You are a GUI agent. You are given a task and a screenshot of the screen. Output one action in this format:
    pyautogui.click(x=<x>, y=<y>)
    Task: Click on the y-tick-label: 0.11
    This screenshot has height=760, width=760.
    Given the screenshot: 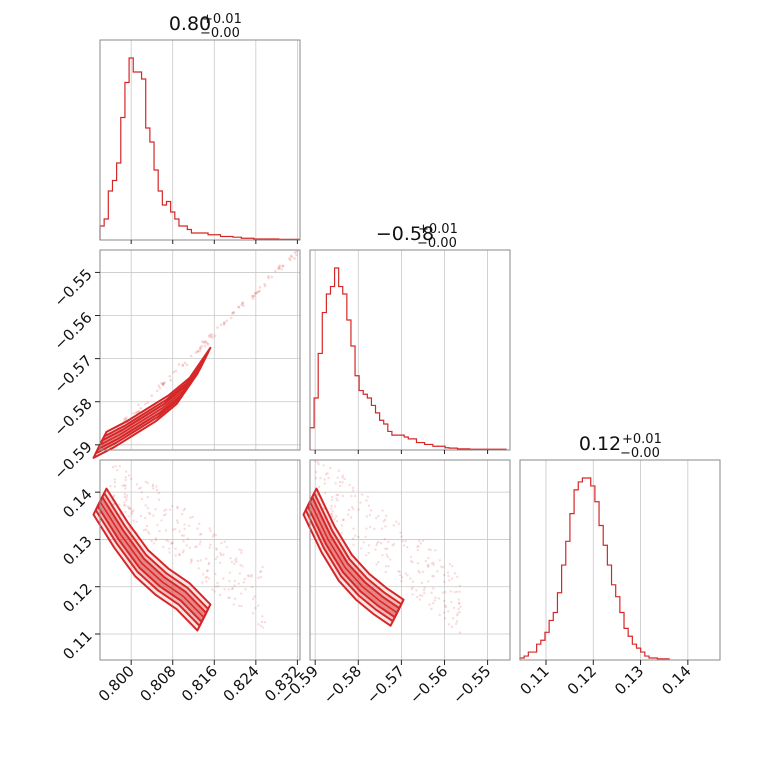 What is the action you would take?
    pyautogui.click(x=77, y=645)
    